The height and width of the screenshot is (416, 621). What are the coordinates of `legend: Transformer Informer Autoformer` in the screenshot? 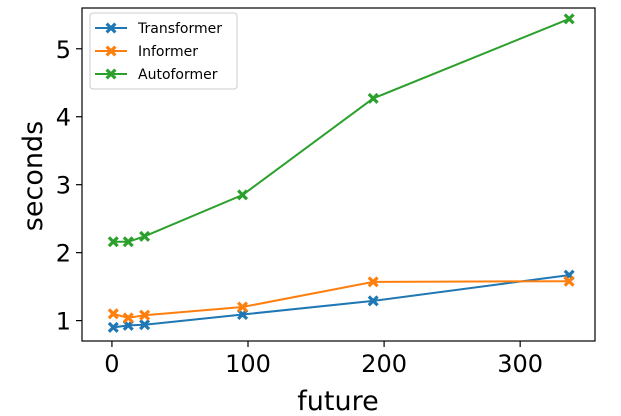 It's located at (163, 51).